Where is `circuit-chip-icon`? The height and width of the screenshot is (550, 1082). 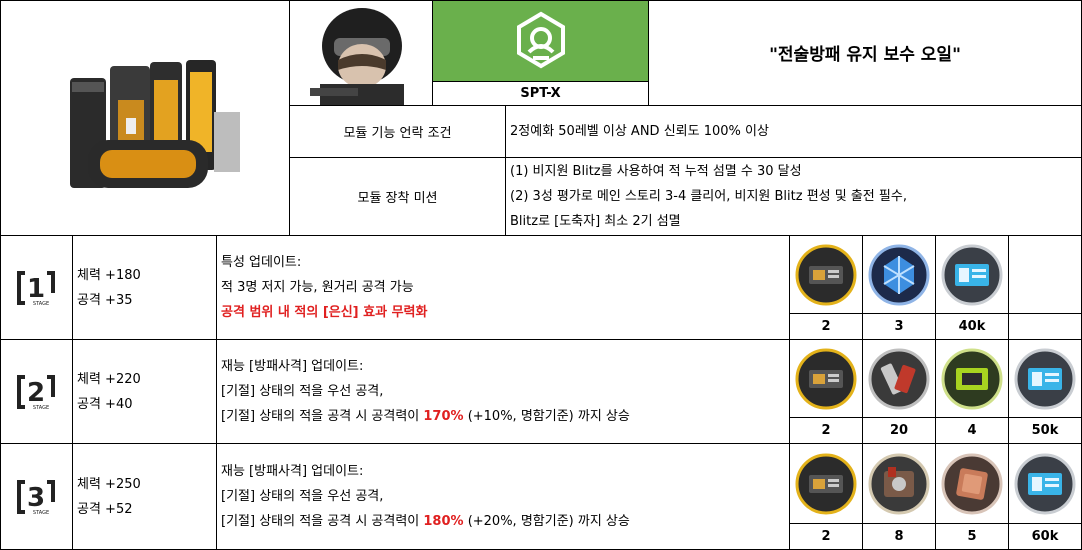 circuit-chip-icon is located at coordinates (972, 378).